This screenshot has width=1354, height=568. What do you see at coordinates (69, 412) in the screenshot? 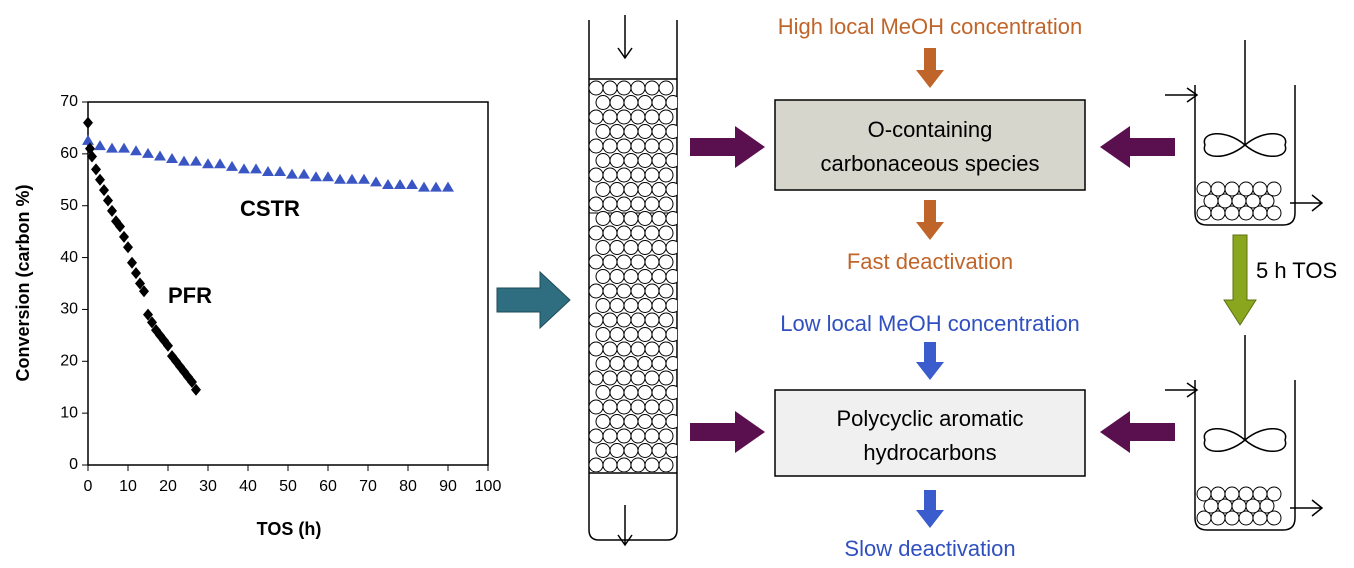
I see `y-tick-label: 10` at bounding box center [69, 412].